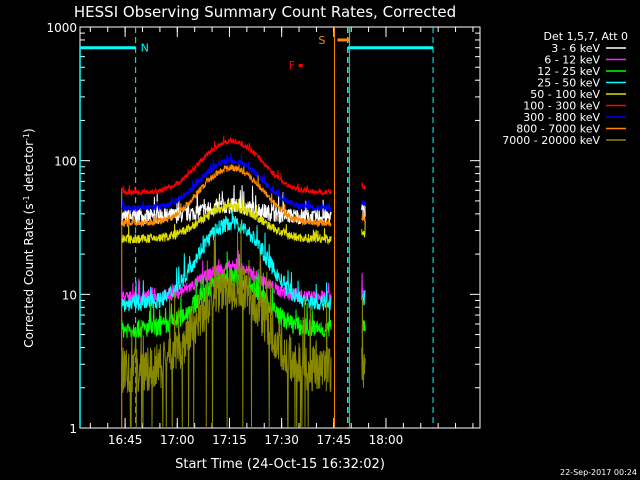  I want to click on x-tick-label: 17:15, so click(229, 440).